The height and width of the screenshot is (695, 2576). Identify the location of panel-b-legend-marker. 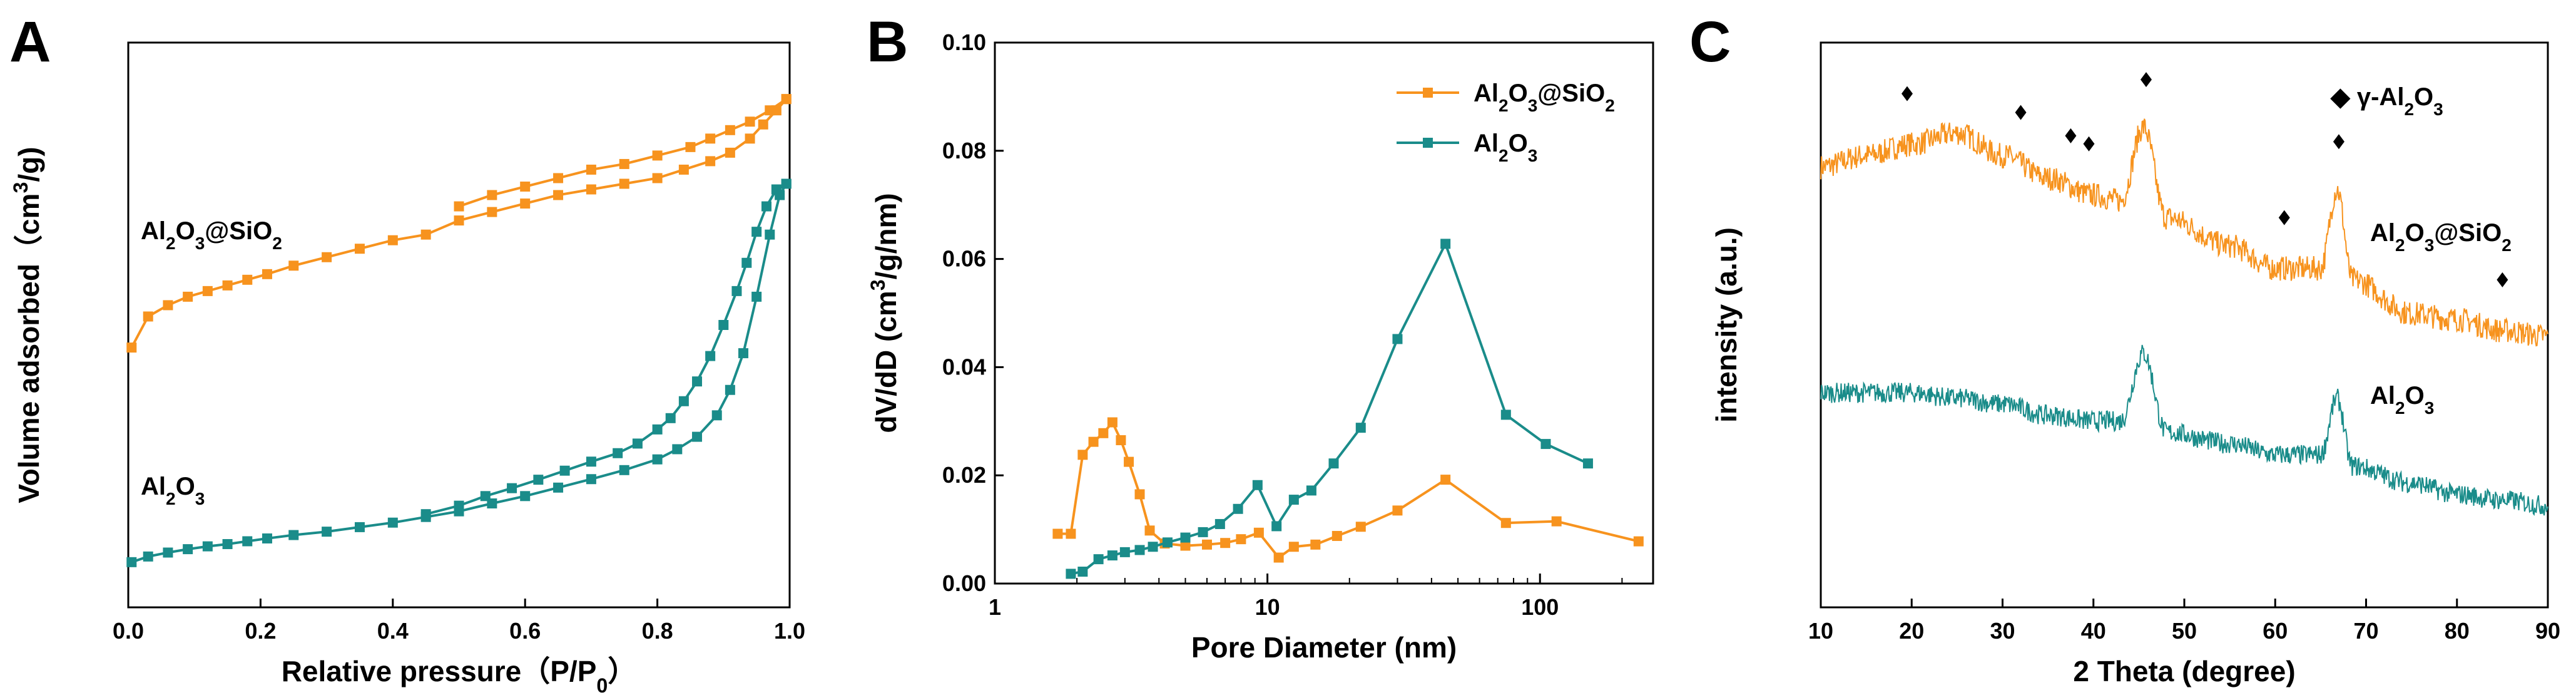
(1428, 93).